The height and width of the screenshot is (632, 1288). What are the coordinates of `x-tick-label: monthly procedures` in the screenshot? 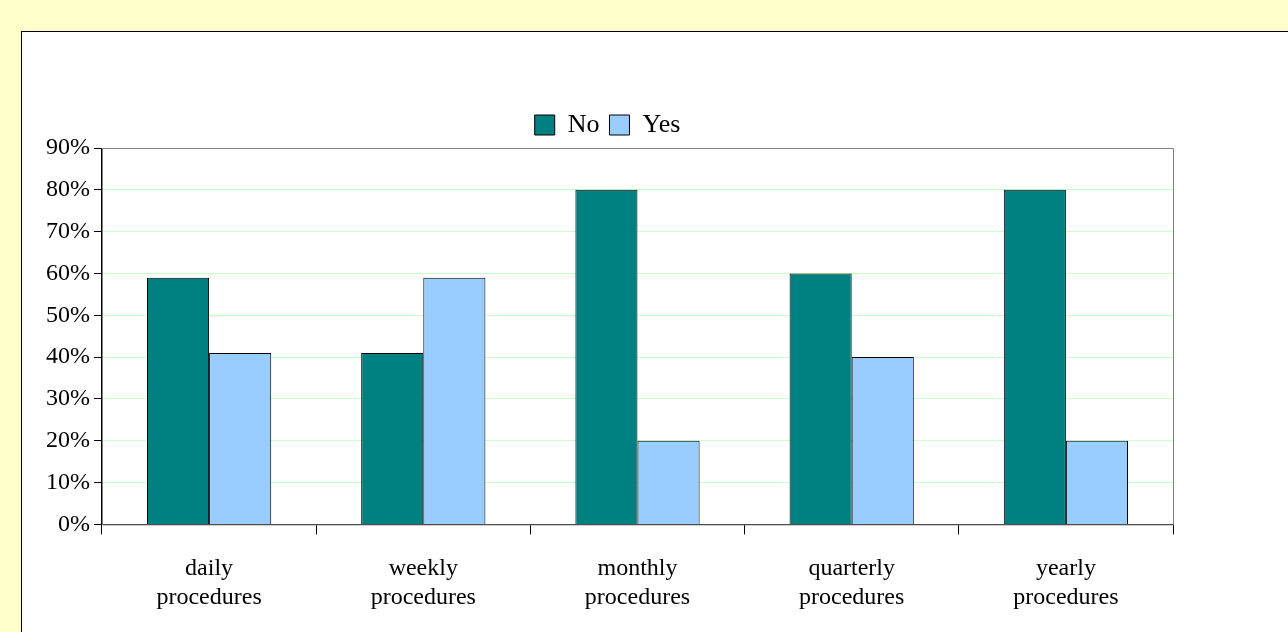 It's located at (637, 581).